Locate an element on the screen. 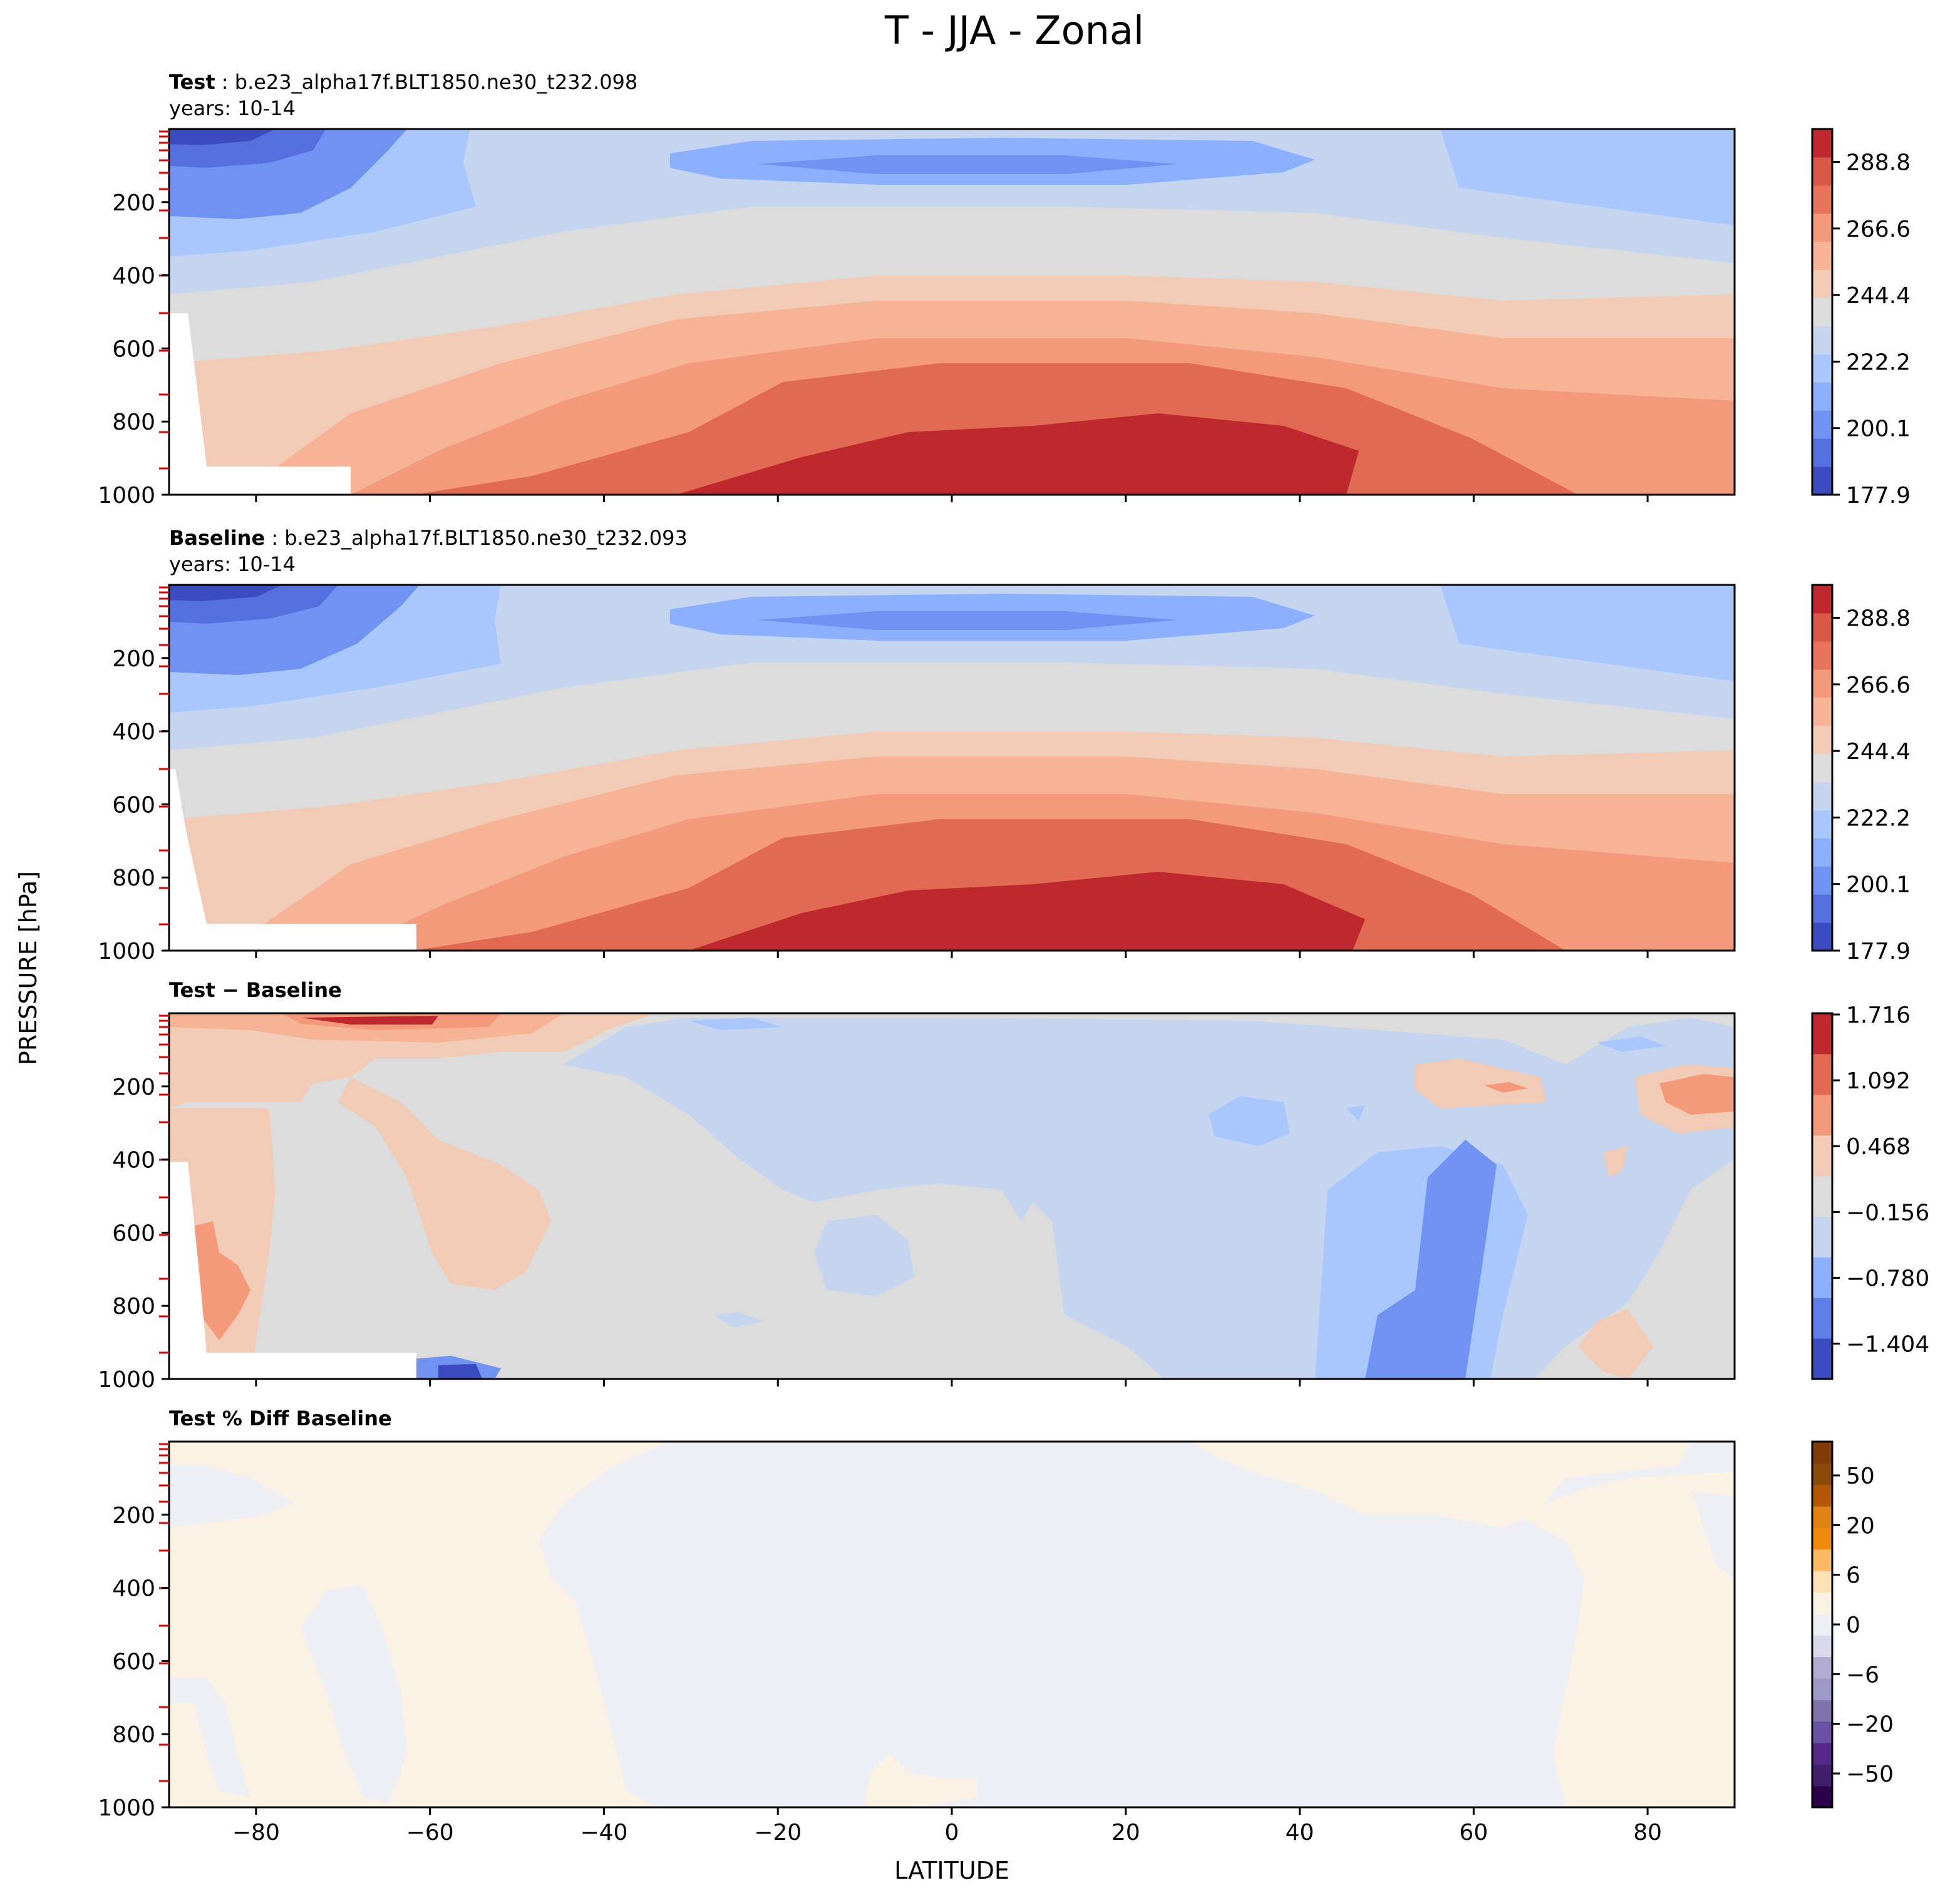 The width and height of the screenshot is (1960, 1900). figure-title: T - JJA - Zonal is located at coordinates (1014, 30).